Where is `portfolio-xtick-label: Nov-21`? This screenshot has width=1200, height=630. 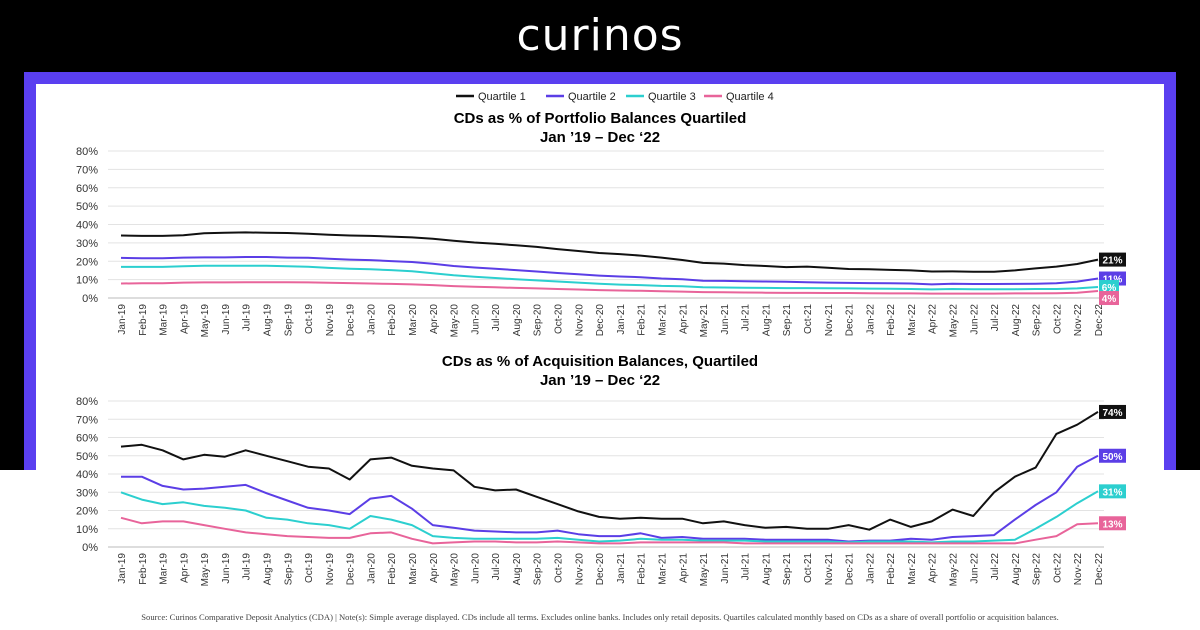
portfolio-xtick-label: Nov-21 is located at coordinates (829, 320).